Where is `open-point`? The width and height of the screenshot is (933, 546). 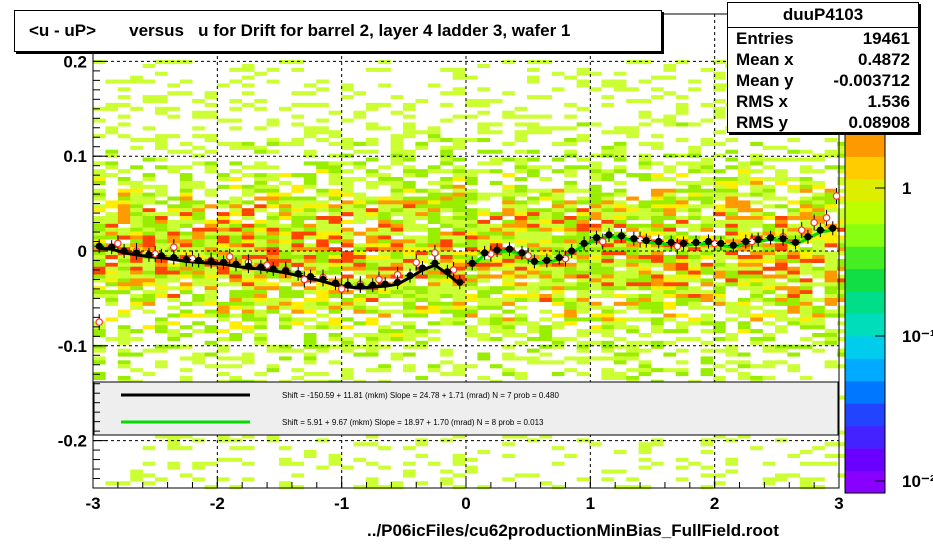 open-point is located at coordinates (565, 258).